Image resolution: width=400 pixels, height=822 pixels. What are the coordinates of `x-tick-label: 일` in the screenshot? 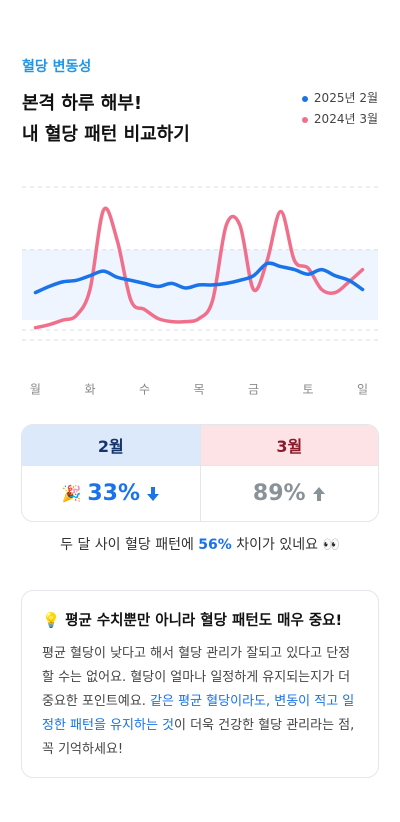 It's located at (362, 390).